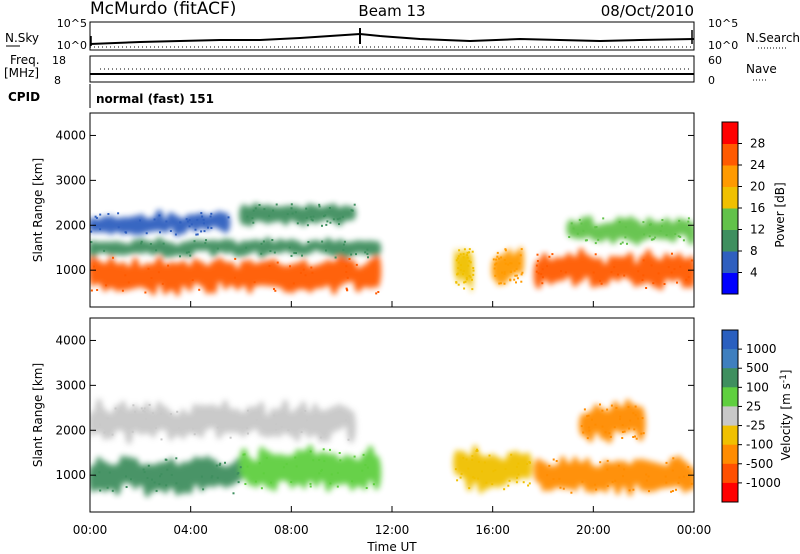 The image size is (800, 554). Describe the element at coordinates (70, 340) in the screenshot. I see `y-tick-label: 4000` at that location.